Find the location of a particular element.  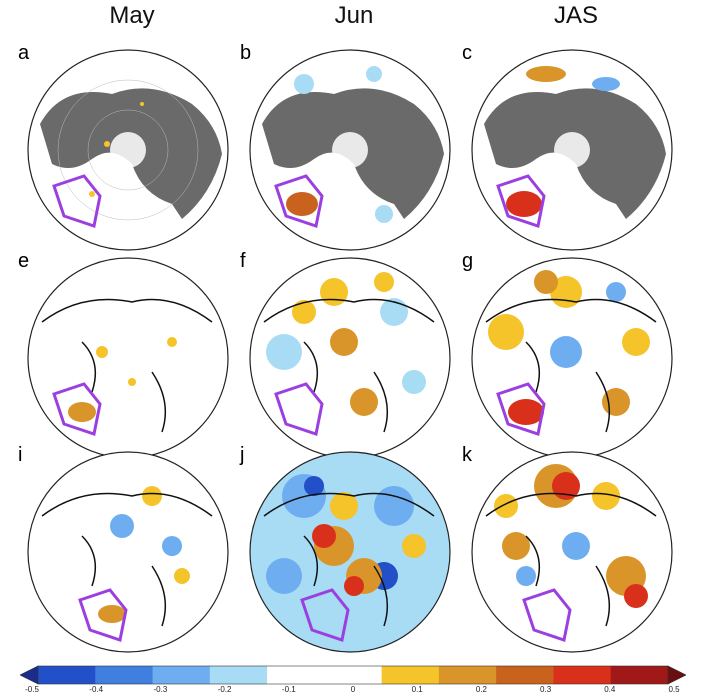

map-panel-b: b is located at coordinates (348, 149).